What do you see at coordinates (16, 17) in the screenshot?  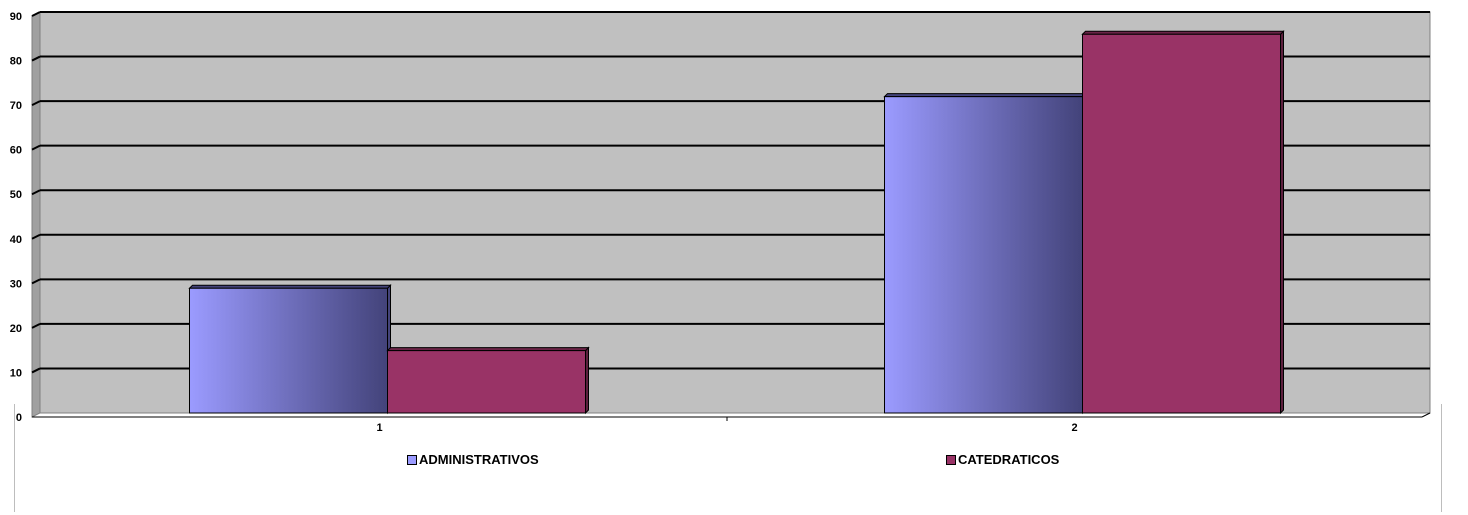 I see `y-tick-label: 90` at bounding box center [16, 17].